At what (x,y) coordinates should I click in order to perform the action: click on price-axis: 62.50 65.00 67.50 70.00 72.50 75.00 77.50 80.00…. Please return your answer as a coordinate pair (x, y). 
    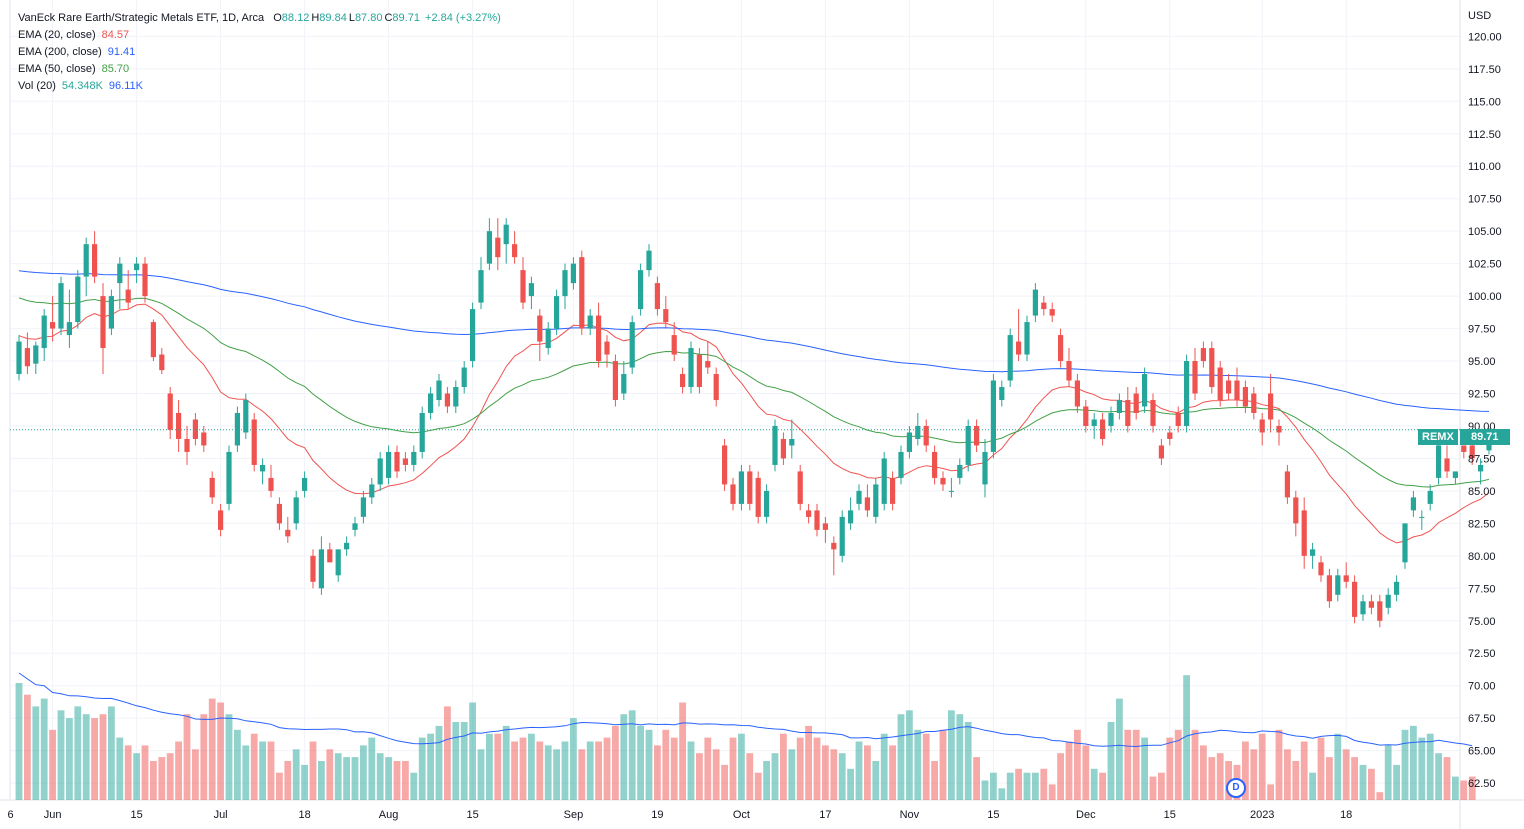
    Looking at the image, I should click on (1485, 410).